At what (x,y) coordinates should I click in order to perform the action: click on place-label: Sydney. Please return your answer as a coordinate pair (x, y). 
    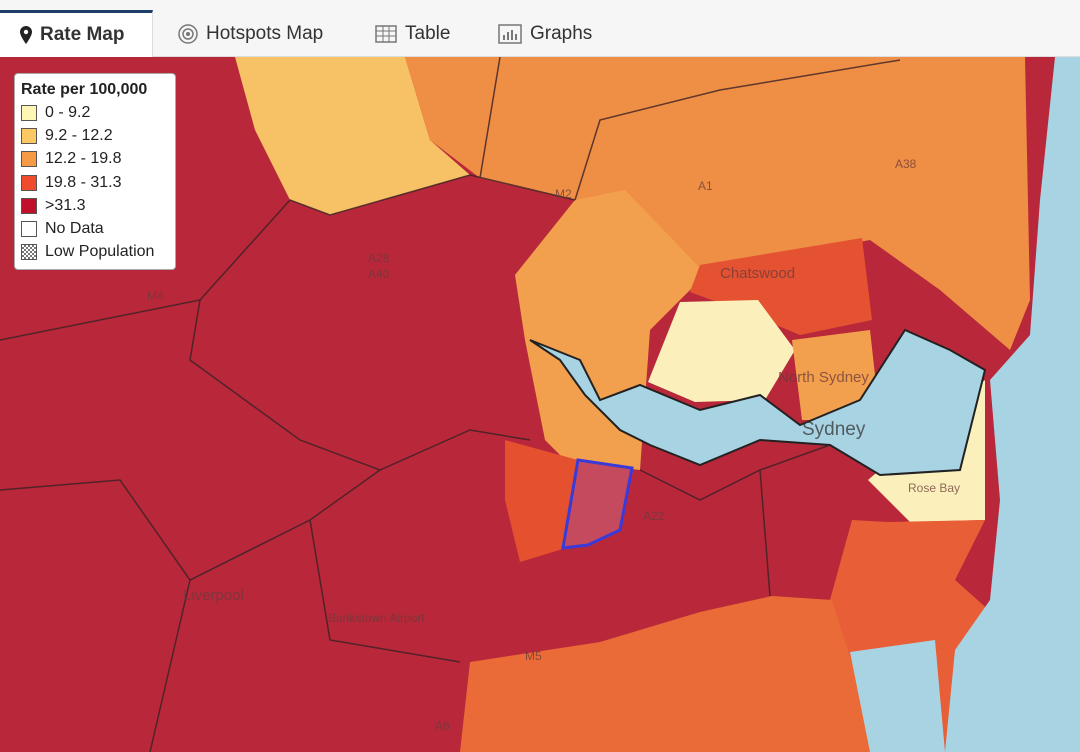
    Looking at the image, I should click on (834, 429).